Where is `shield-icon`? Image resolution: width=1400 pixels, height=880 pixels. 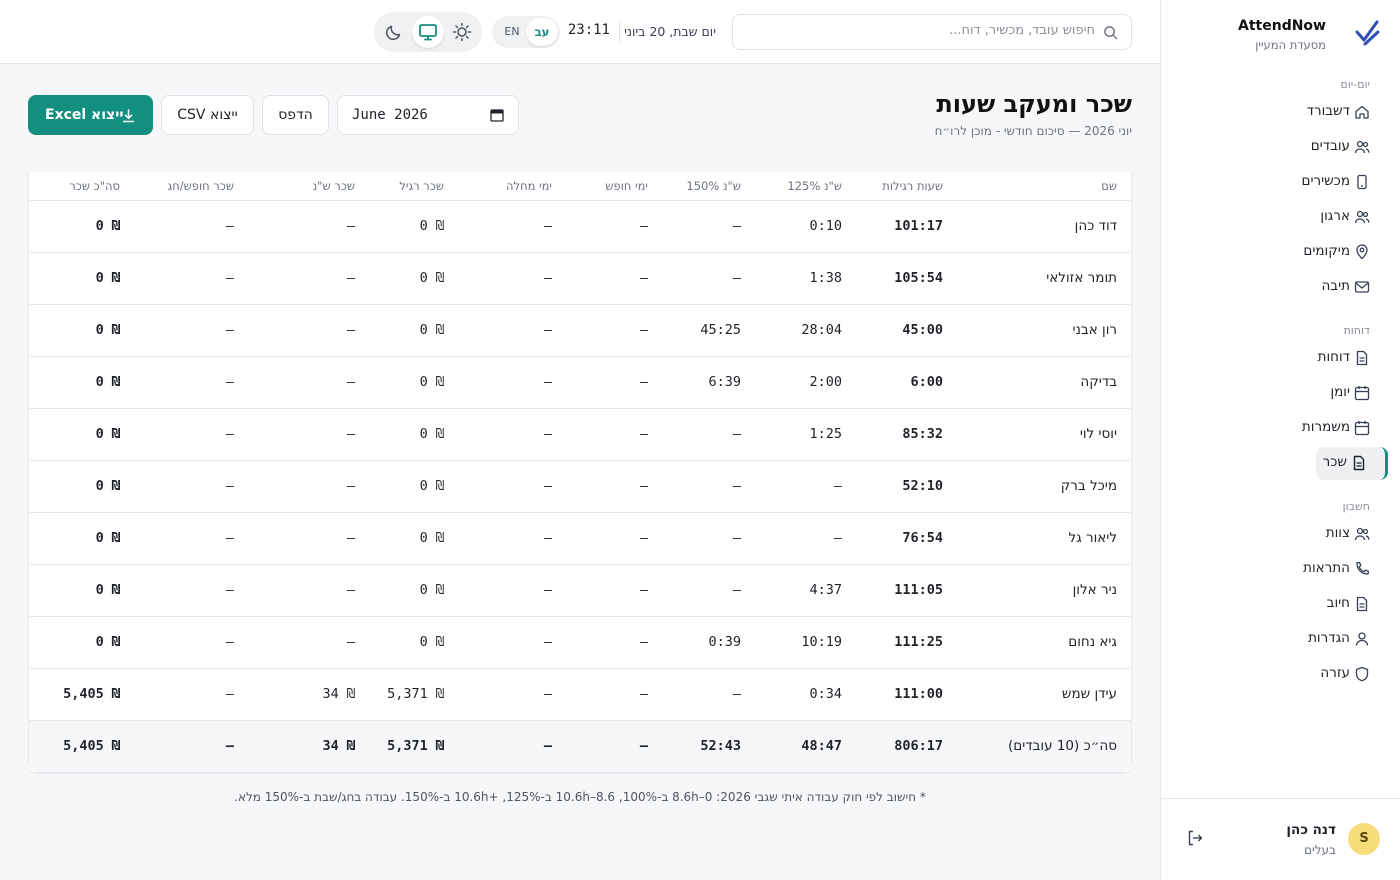
shield-icon is located at coordinates (1362, 674).